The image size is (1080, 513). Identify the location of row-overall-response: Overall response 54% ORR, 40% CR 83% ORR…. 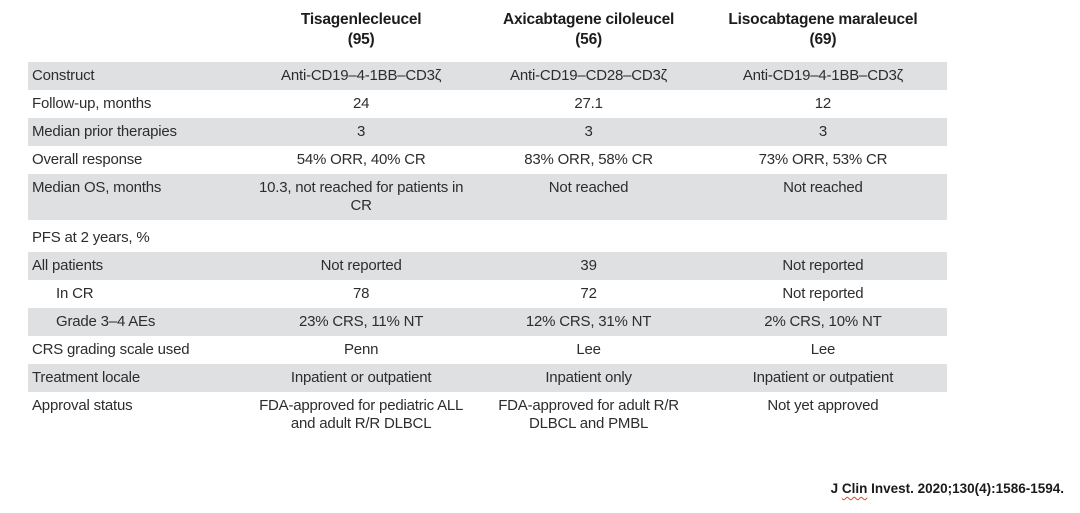
(487, 160).